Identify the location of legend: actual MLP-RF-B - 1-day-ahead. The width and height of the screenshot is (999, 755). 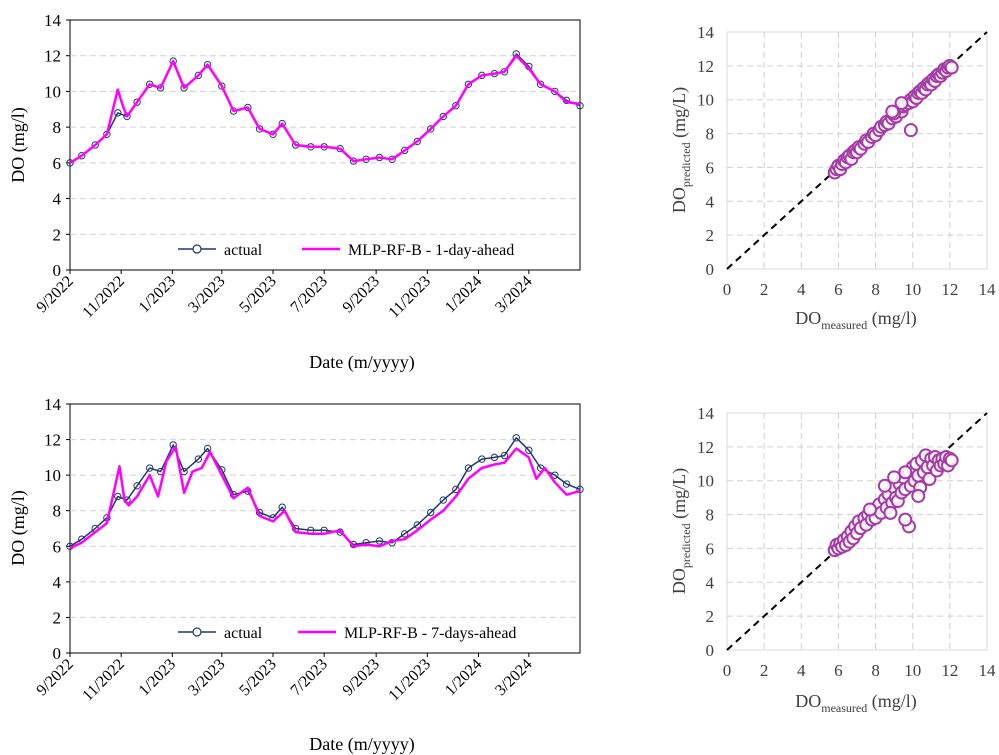
(346, 250).